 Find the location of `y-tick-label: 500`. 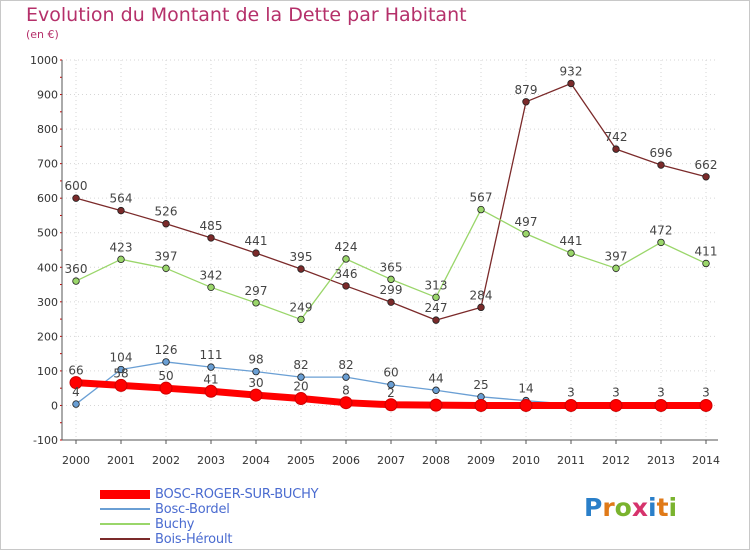

y-tick-label: 500 is located at coordinates (47, 233).